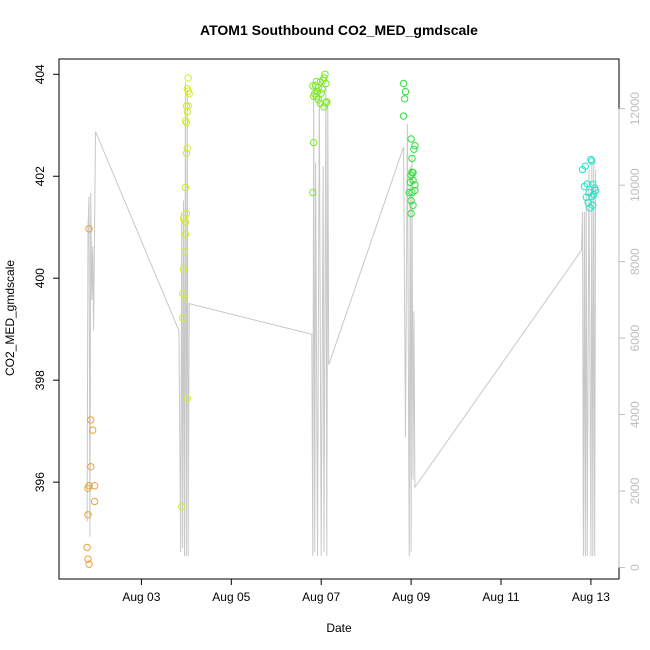  What do you see at coordinates (635, 185) in the screenshot?
I see `y2-tick-label: 10000` at bounding box center [635, 185].